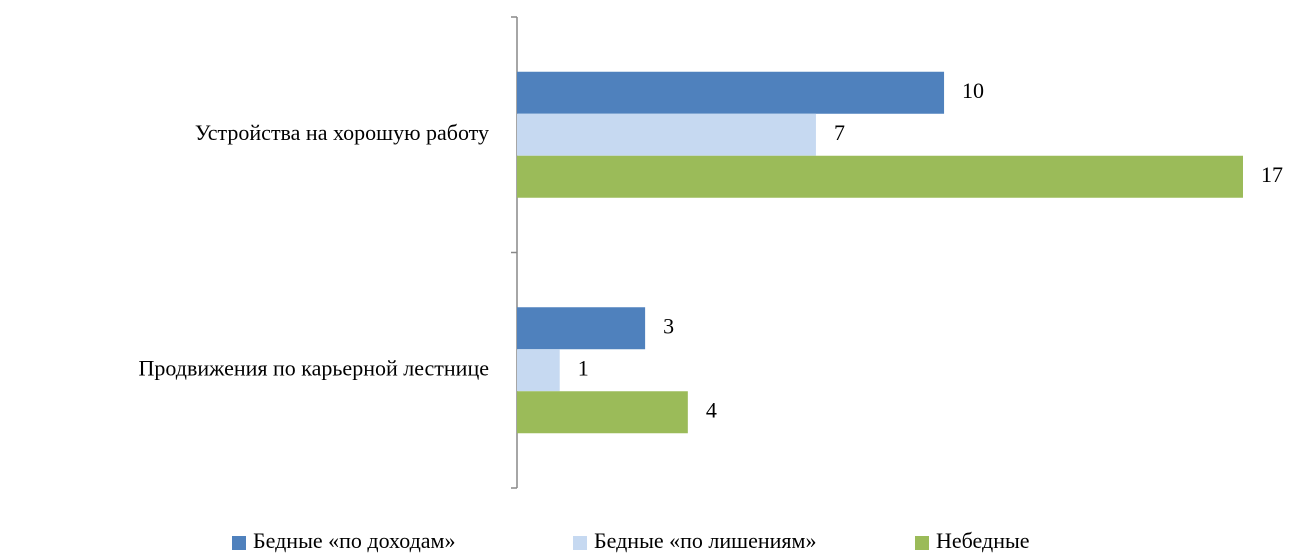 This screenshot has width=1289, height=554. I want to click on legend-label: Бедные «по лишениям», so click(705, 540).